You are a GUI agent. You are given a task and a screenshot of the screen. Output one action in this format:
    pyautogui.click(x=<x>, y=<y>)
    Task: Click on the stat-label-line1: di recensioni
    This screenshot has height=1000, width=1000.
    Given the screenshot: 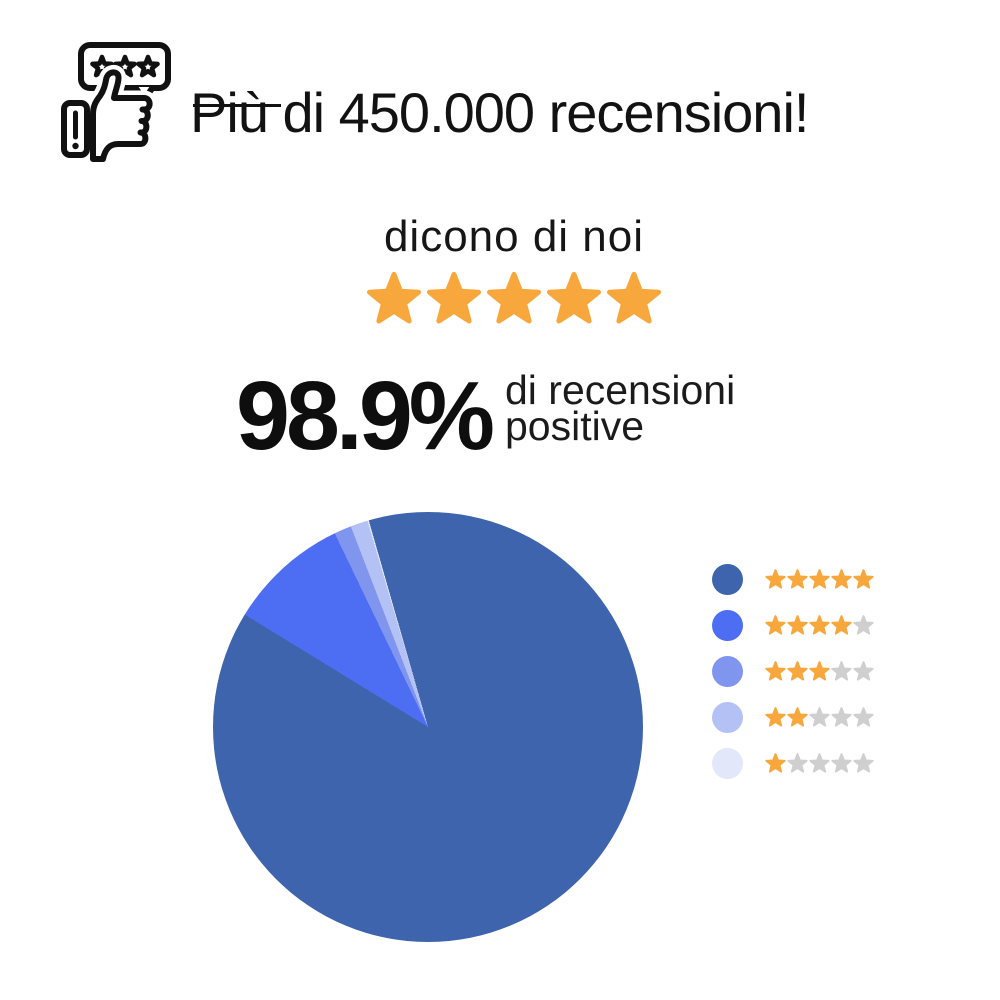 What is the action you would take?
    pyautogui.click(x=620, y=390)
    